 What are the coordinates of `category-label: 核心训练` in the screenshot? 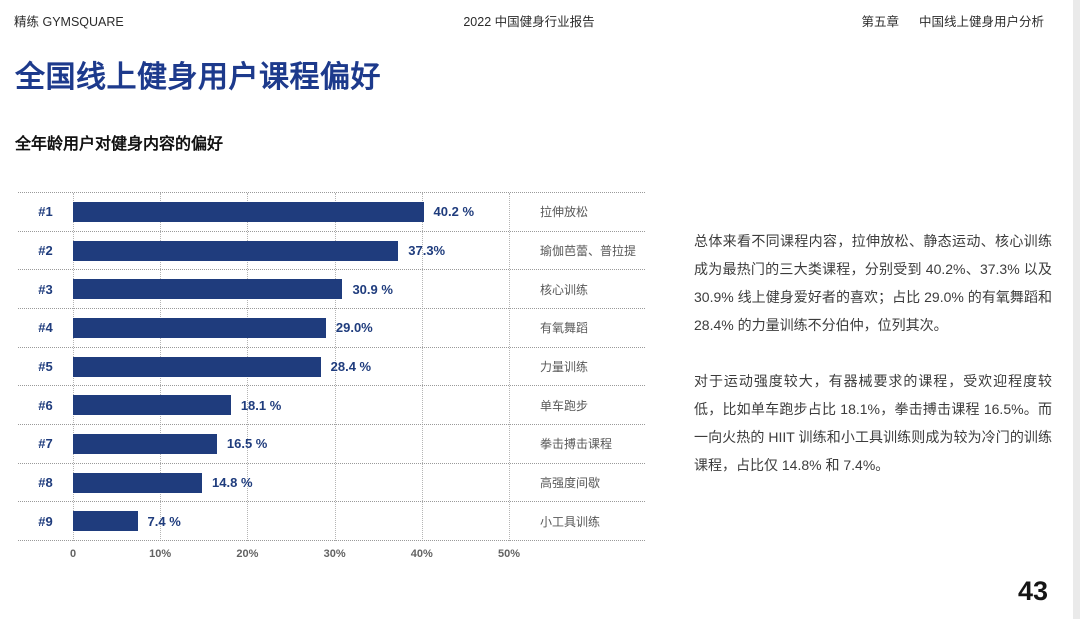 It's located at (564, 289).